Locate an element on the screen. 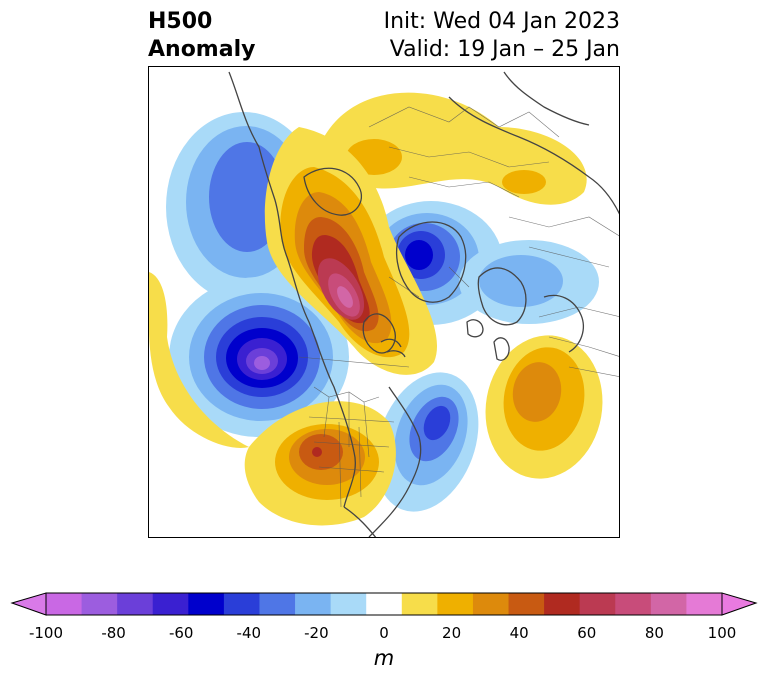  colorbar-tick-label: 60 is located at coordinates (587, 633).